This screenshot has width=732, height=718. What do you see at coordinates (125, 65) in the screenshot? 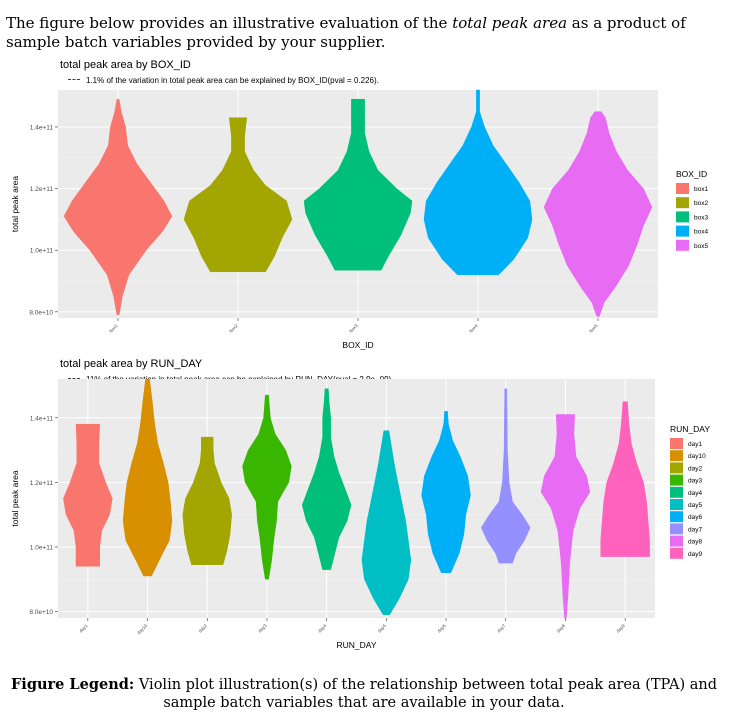
I see `chart-title: total peak area by BOX_ID` at bounding box center [125, 65].